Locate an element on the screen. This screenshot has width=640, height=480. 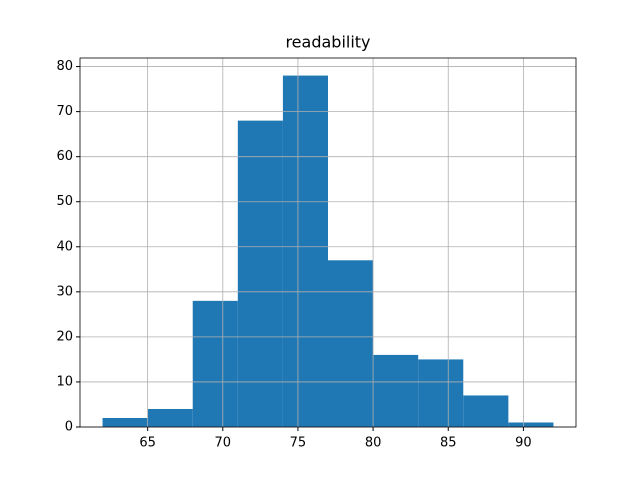
x-tick-label: 75 is located at coordinates (298, 443).